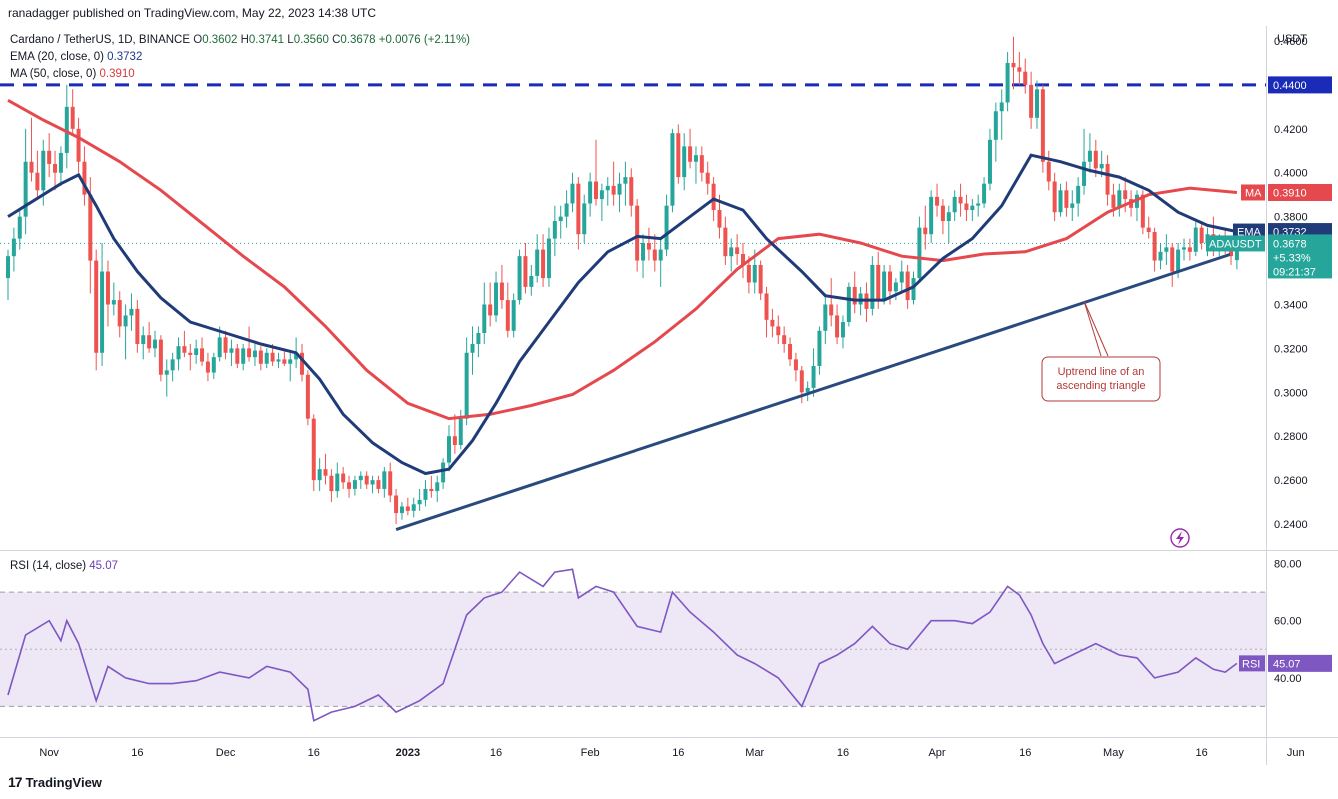  I want to click on rsi-badge: RSI 45.07, so click(1285, 663).